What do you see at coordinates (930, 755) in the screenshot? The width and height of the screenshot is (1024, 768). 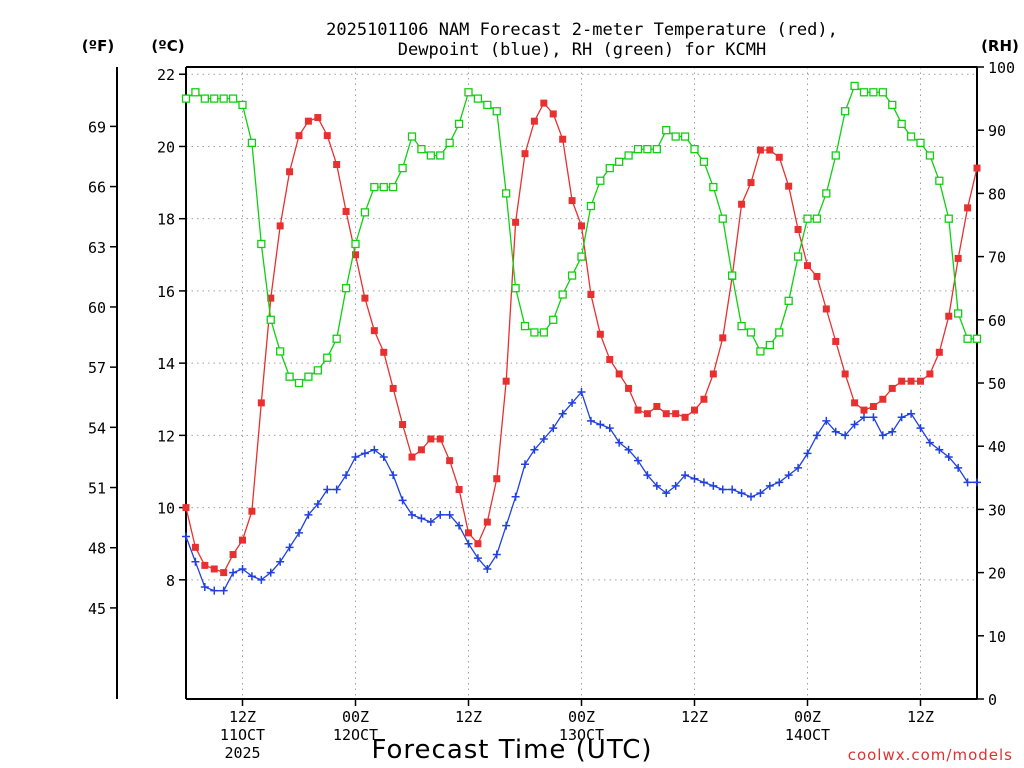 I see `source-credit: coolwx.com/models` at bounding box center [930, 755].